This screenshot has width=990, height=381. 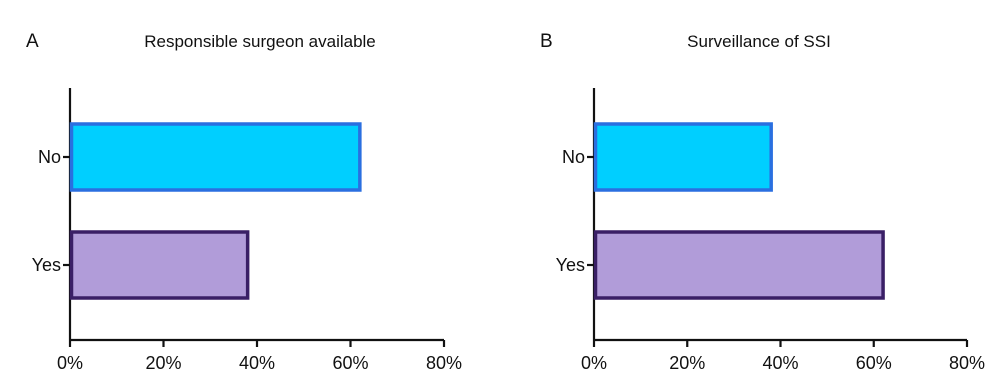 What do you see at coordinates (967, 363) in the screenshot?
I see `panel-b-x-tick-label: 80%` at bounding box center [967, 363].